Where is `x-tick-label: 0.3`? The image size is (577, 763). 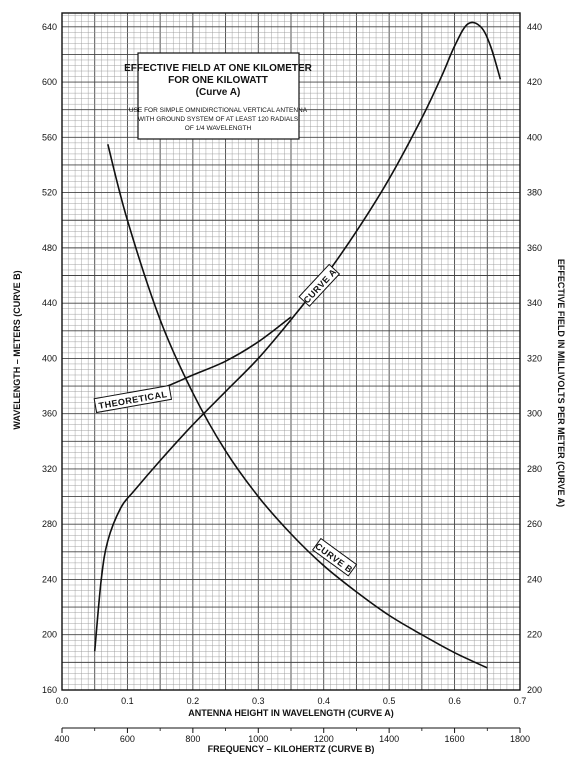 x-tick-label: 0.3 is located at coordinates (258, 701).